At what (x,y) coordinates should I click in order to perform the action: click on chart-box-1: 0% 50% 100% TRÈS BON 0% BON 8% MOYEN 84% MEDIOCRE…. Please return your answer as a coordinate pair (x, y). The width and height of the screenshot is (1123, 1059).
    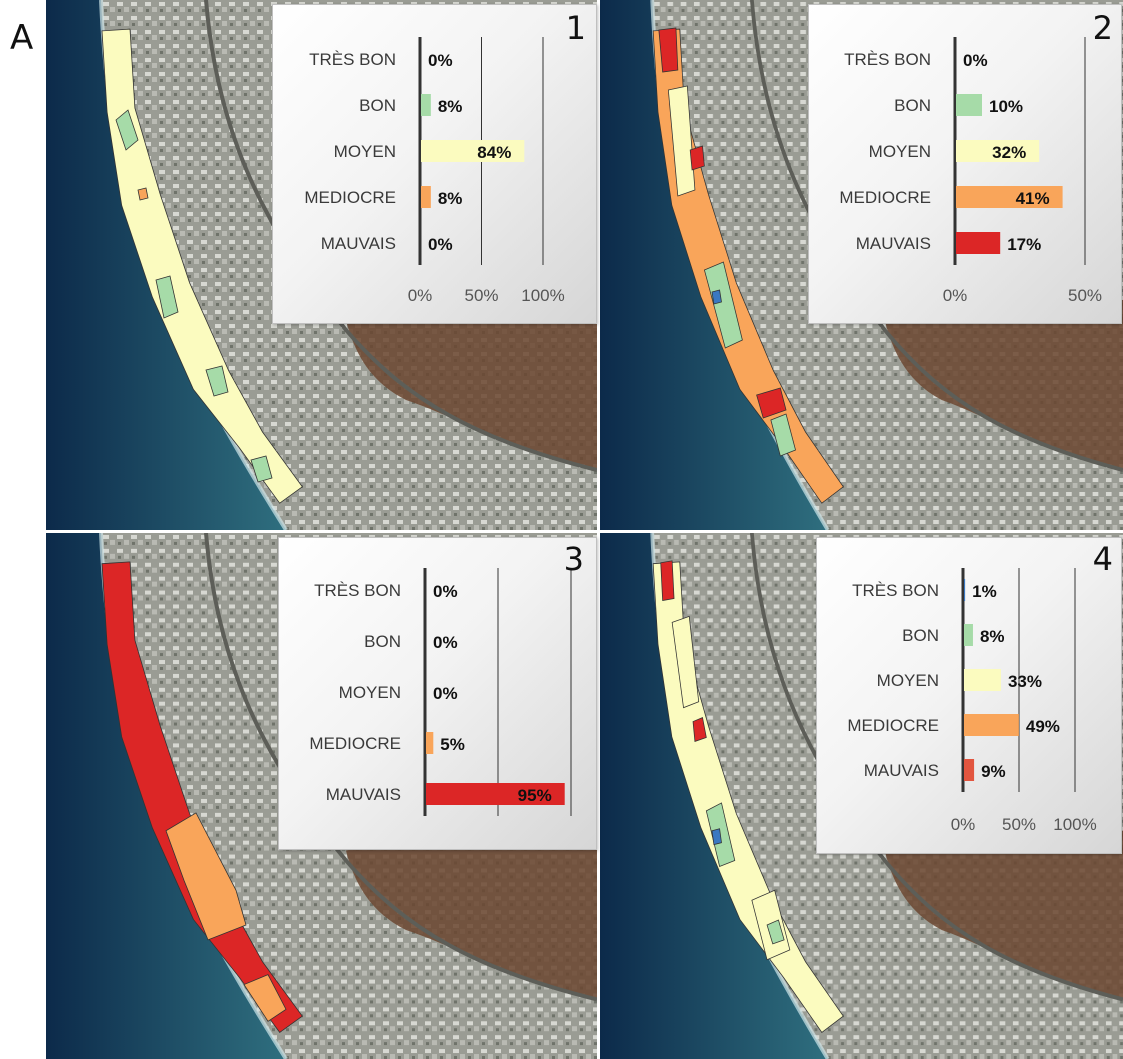
    Looking at the image, I should click on (434, 164).